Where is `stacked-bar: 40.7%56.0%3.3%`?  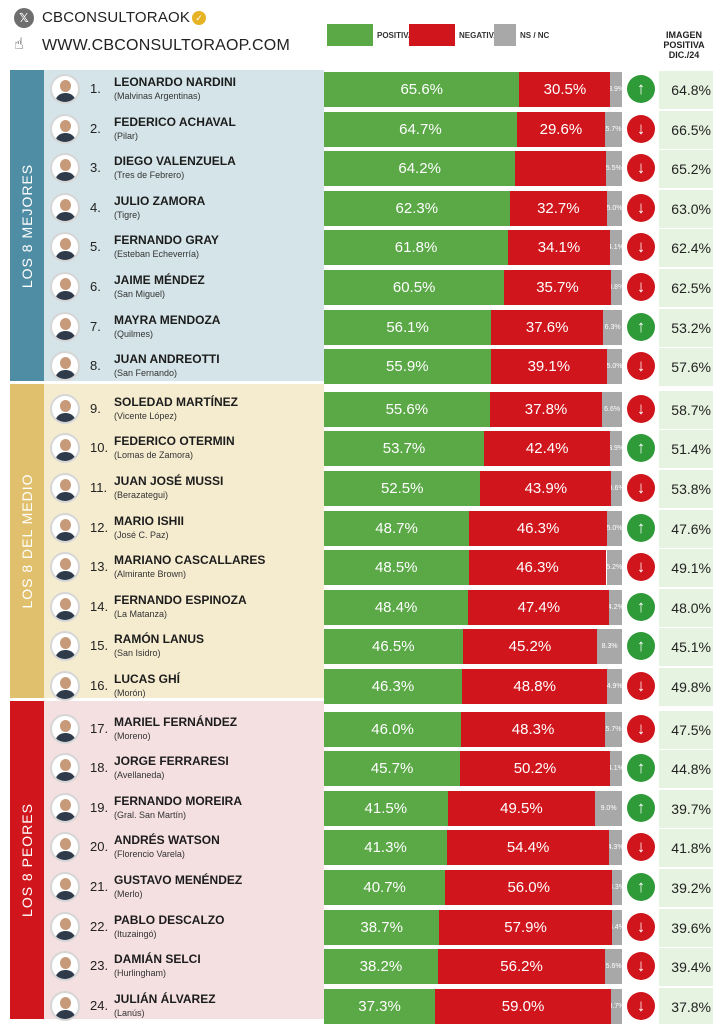 stacked-bar: 40.7%56.0%3.3% is located at coordinates (473, 887).